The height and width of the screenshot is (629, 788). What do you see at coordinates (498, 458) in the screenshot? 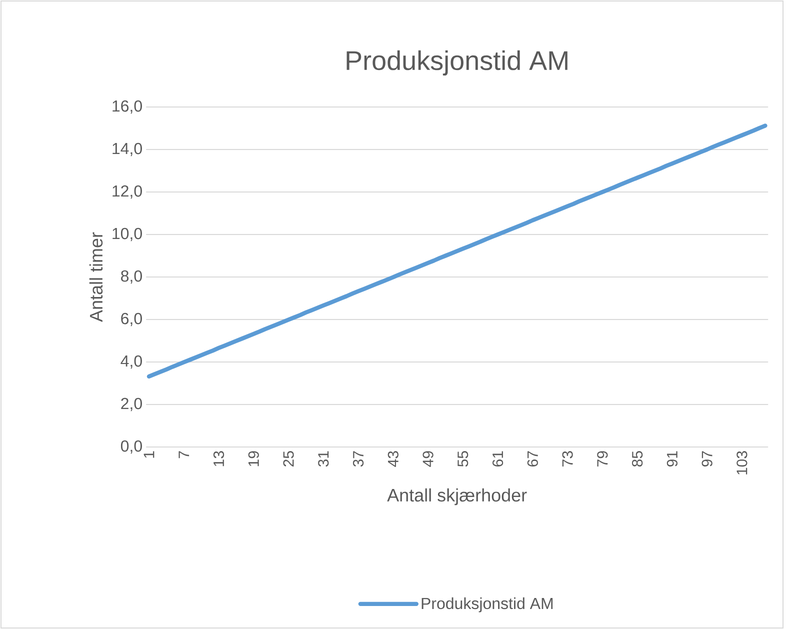
I see `x-tick-label: 61` at bounding box center [498, 458].